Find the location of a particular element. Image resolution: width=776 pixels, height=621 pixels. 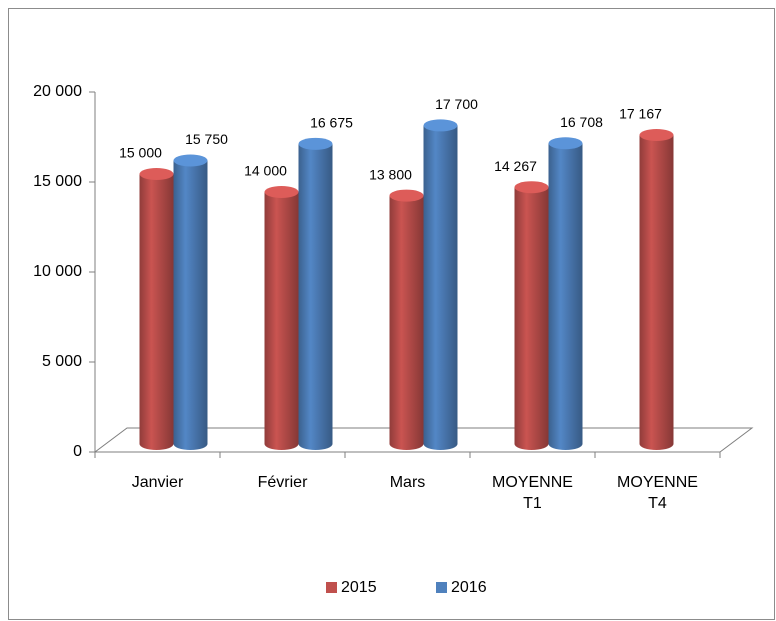

x-tick-label: MOYENNE T4 is located at coordinates (657, 493).